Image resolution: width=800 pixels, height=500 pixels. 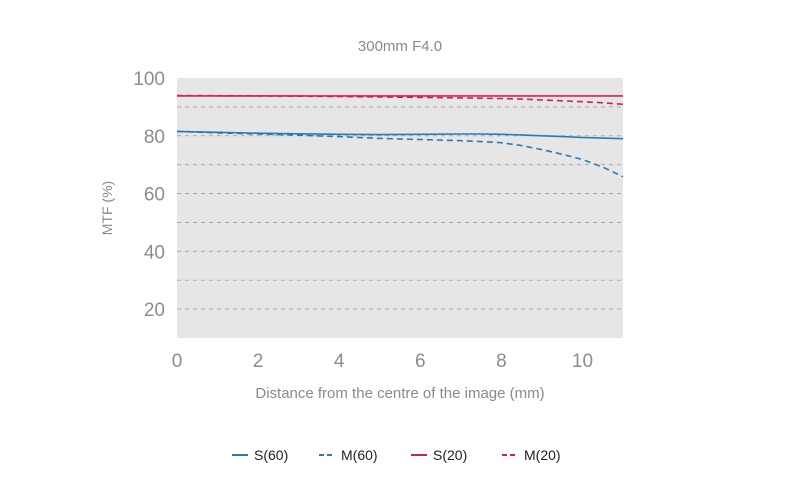 I want to click on y-tick-label: 60, so click(x=154, y=195).